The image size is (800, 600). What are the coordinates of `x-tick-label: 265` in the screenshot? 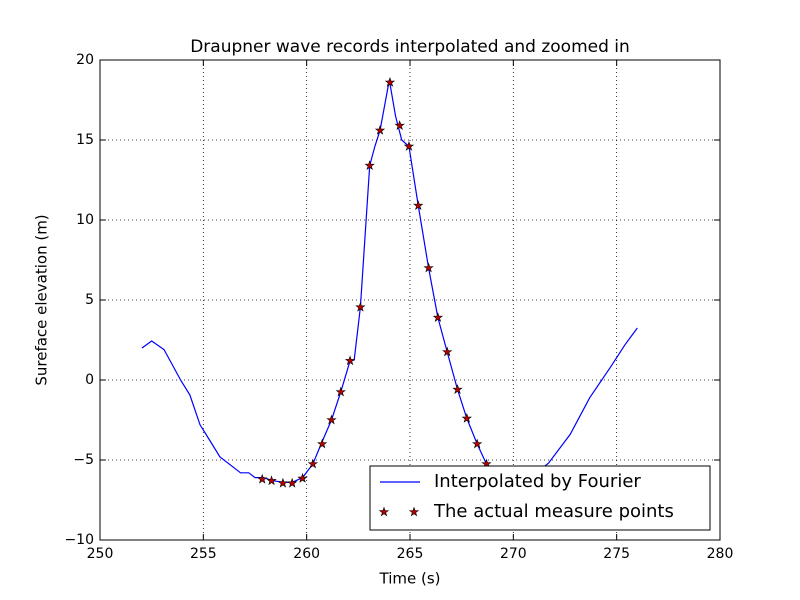 It's located at (410, 554).